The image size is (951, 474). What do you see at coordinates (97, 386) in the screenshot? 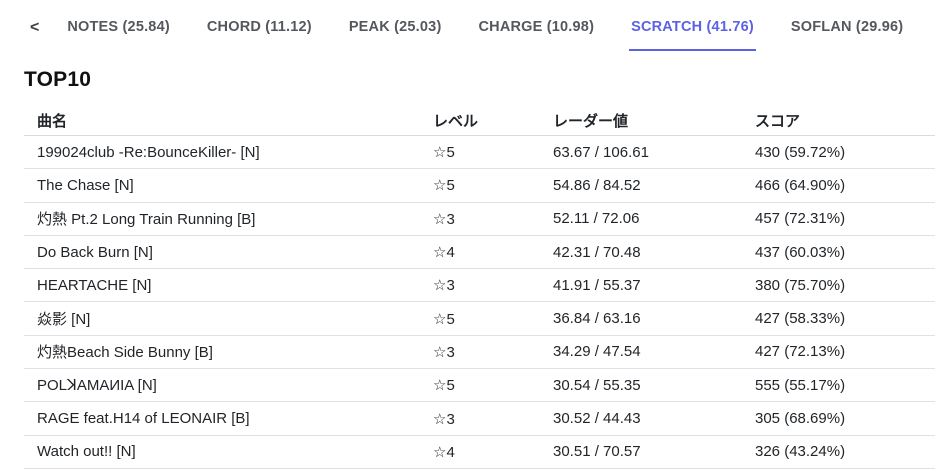
I see `song-title-cell: POLꓘAMAИIA [N]` at bounding box center [97, 386].